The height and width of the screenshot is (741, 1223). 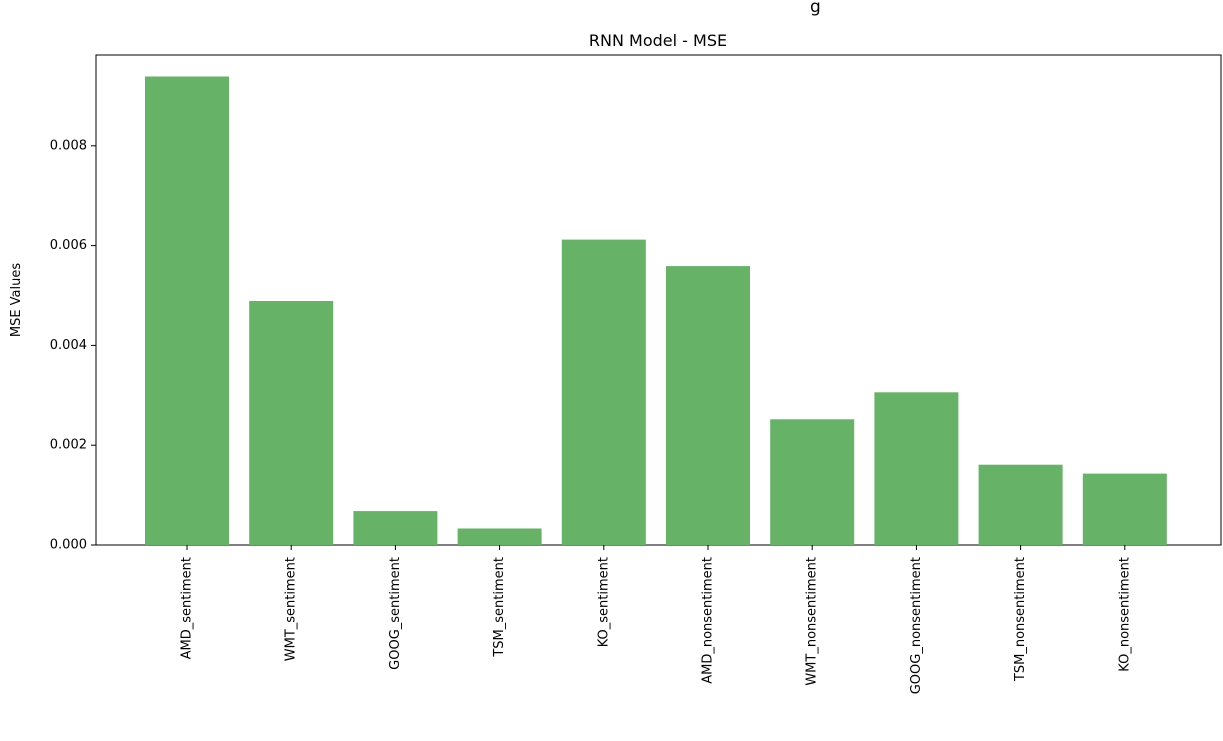 What do you see at coordinates (603, 602) in the screenshot?
I see `x-tick-label: KO_sentiment` at bounding box center [603, 602].